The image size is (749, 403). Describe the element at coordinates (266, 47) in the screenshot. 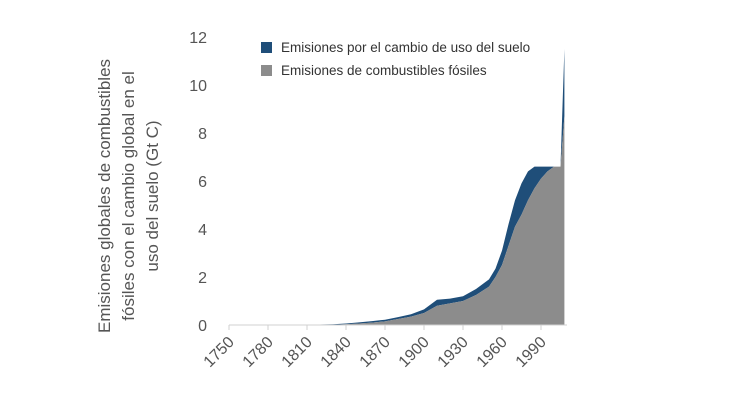

I see `legend-swatch-land-use` at that location.